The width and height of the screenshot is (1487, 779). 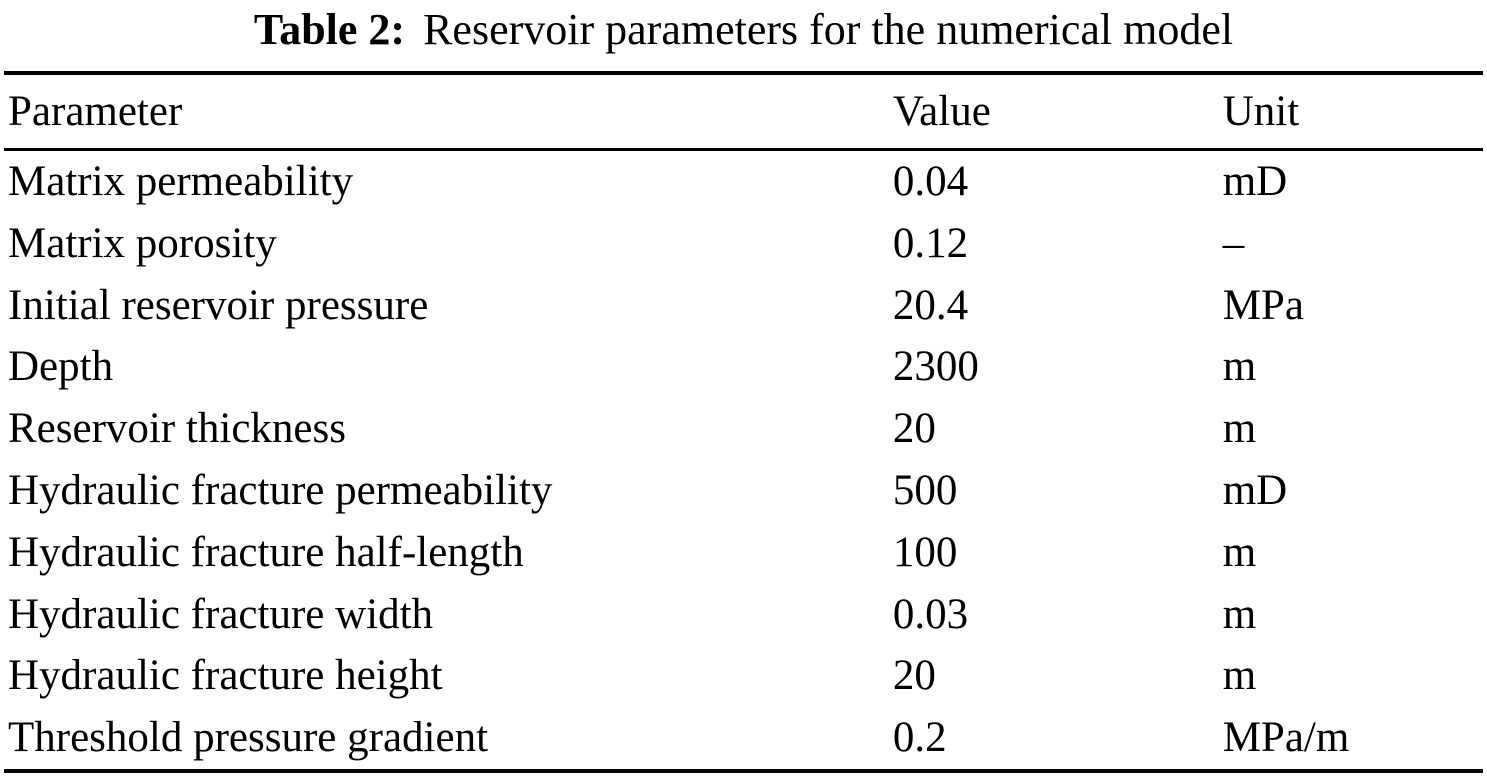 I want to click on table-row: Hydraulic fracture width 0.03 m, so click(x=743, y=615).